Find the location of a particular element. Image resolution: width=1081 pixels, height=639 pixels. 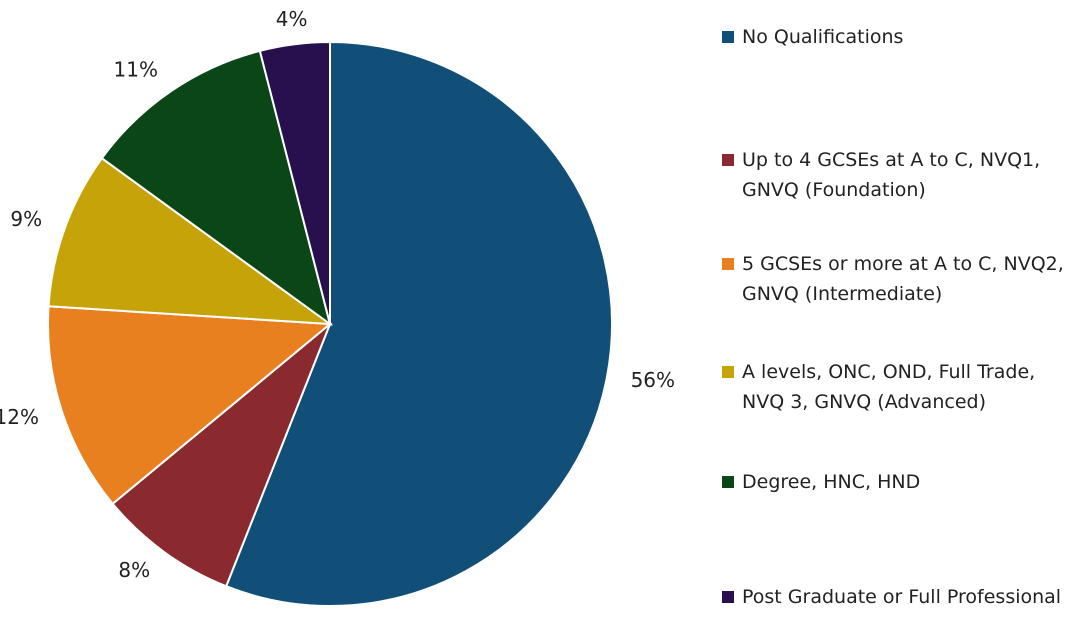

legend-entry: Degree, HNC, HND is located at coordinates (899, 482).